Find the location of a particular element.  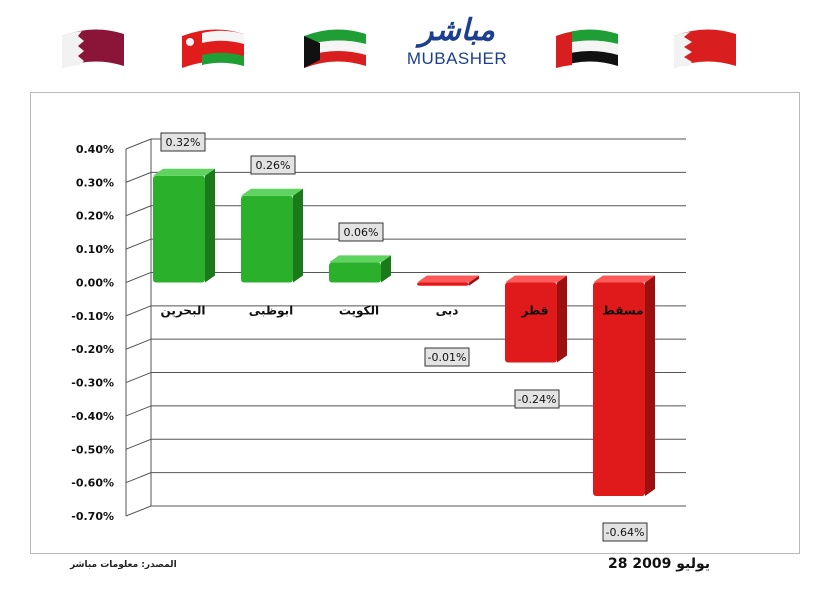

logo-arabic: مباشر is located at coordinates (457, 30).